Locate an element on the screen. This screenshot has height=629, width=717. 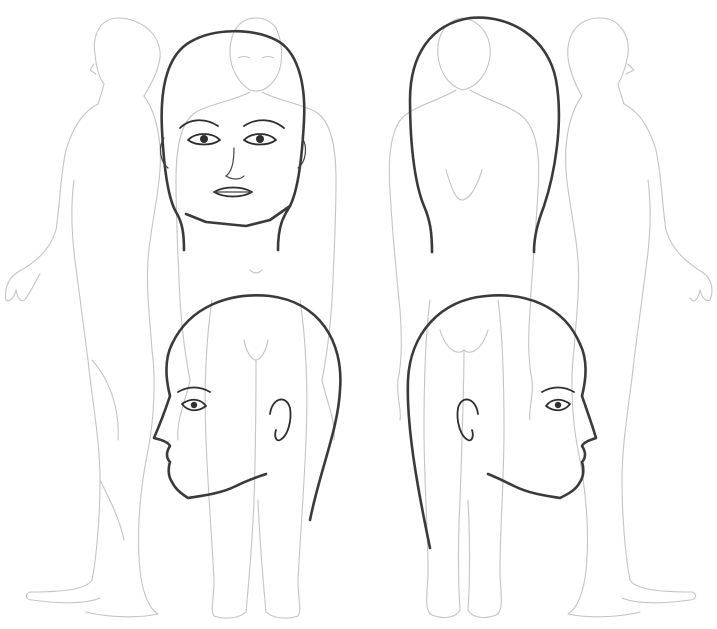
head-front is located at coordinates (233, 140).